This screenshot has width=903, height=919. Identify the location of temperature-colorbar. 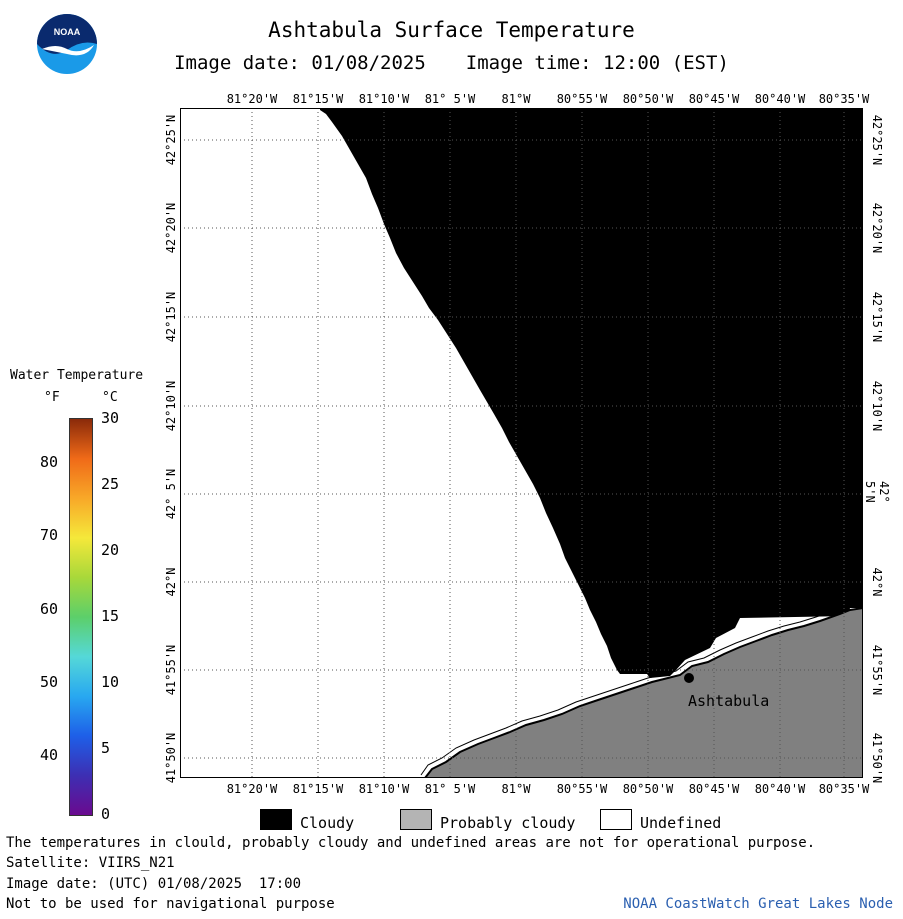
(81, 617).